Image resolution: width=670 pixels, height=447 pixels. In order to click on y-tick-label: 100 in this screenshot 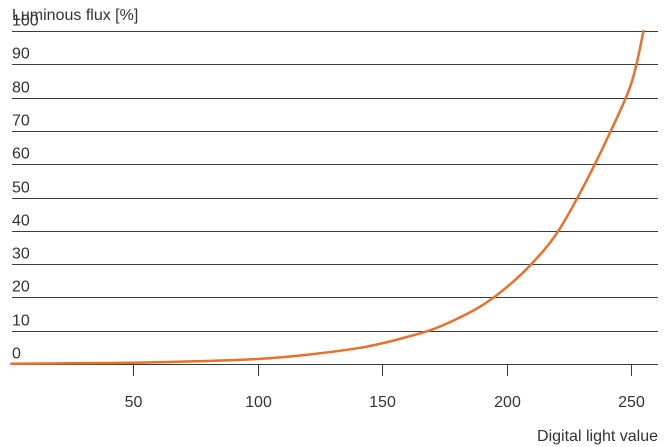, I will do `click(25, 21)`.